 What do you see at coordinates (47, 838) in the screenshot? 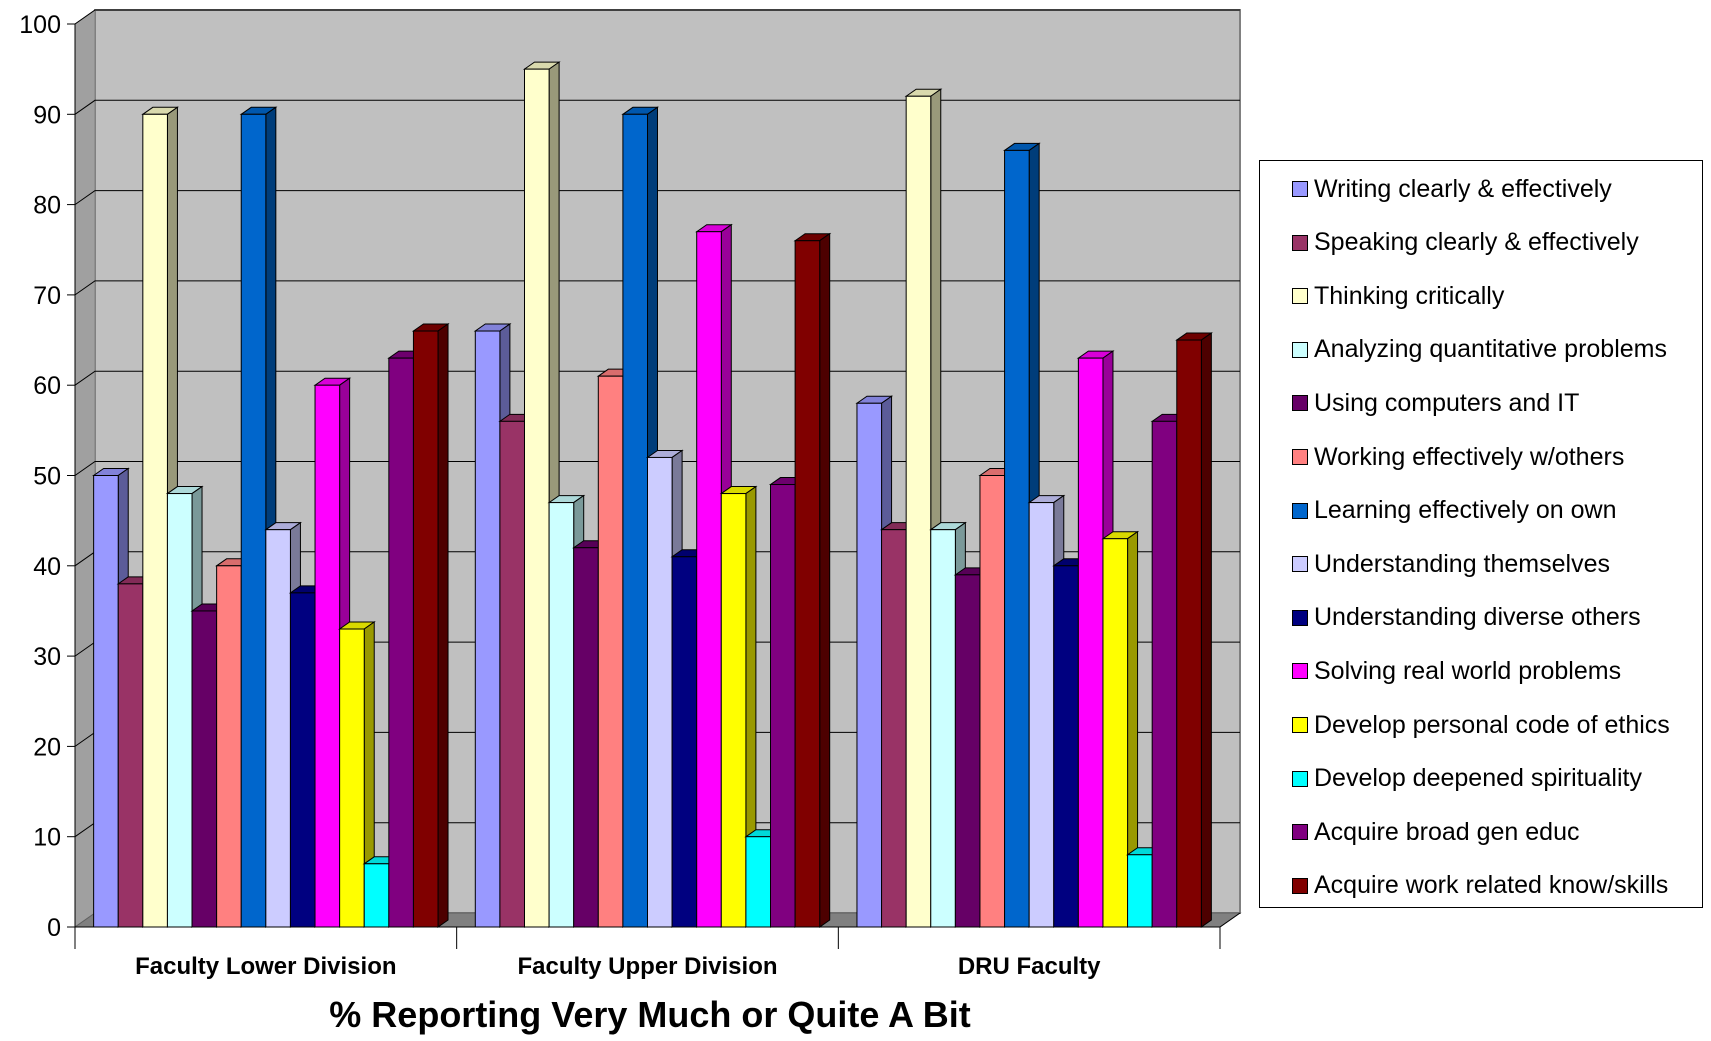
I see `y-tick-label: 10` at bounding box center [47, 838].